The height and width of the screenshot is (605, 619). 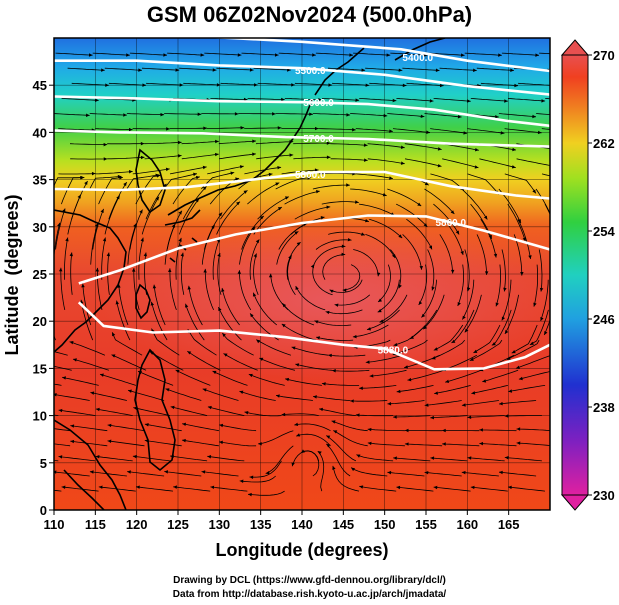 What do you see at coordinates (467, 524) in the screenshot?
I see `x-tick-label: 160` at bounding box center [467, 524].